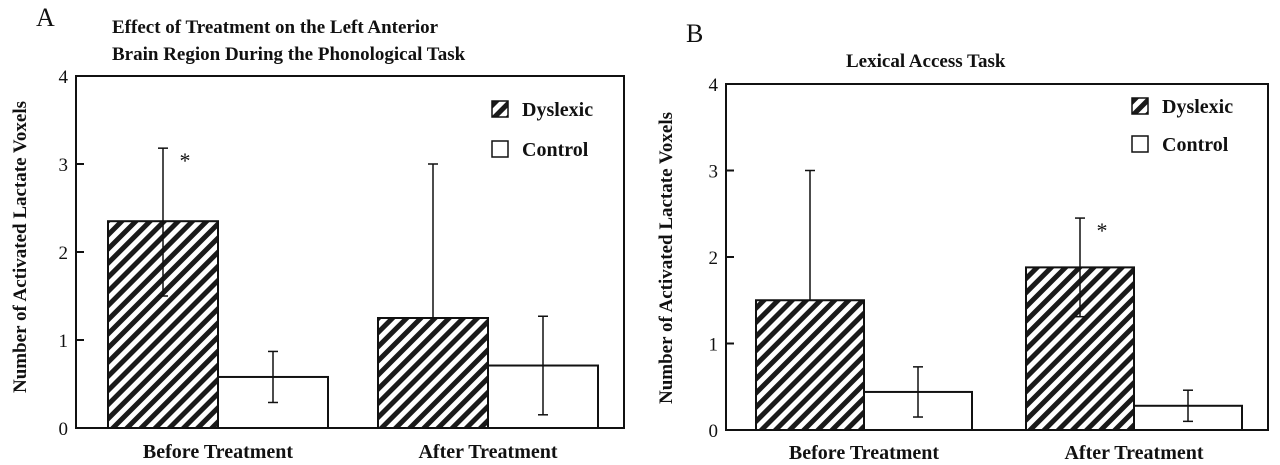 The height and width of the screenshot is (465, 1280). I want to click on panel-b-y-axis-label: Number of Activated Lactate Voxels, so click(666, 258).